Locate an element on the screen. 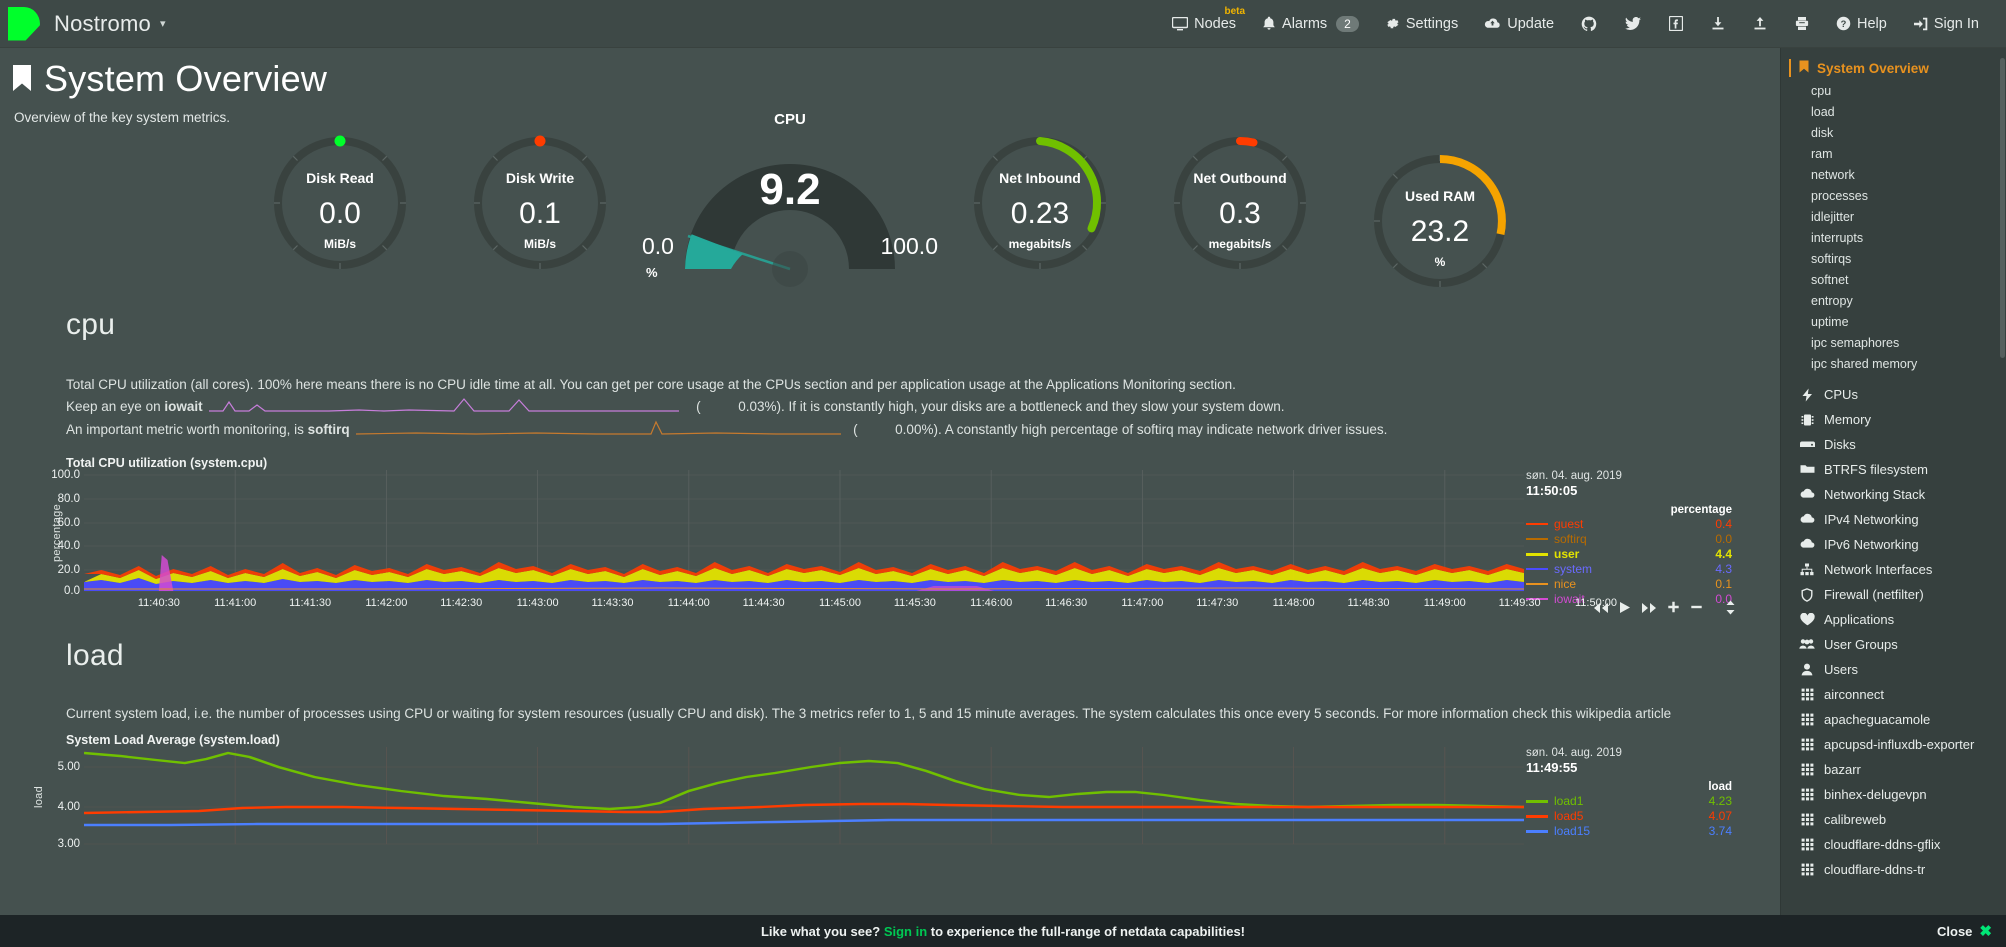 The width and height of the screenshot is (2006, 947). sidebar-subitem-network: network is located at coordinates (1833, 174).